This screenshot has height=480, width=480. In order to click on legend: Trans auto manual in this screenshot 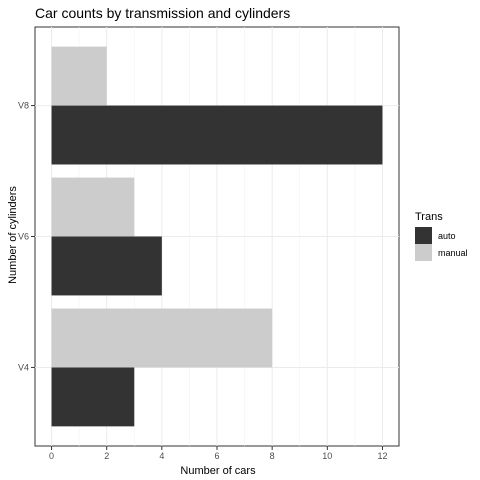, I will do `click(441, 236)`.